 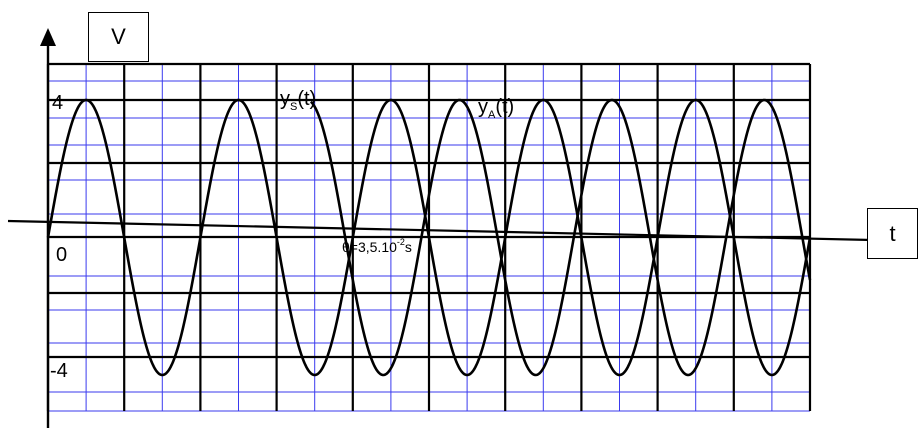 What do you see at coordinates (298, 100) in the screenshot?
I see `series-label-s: yS(t)` at bounding box center [298, 100].